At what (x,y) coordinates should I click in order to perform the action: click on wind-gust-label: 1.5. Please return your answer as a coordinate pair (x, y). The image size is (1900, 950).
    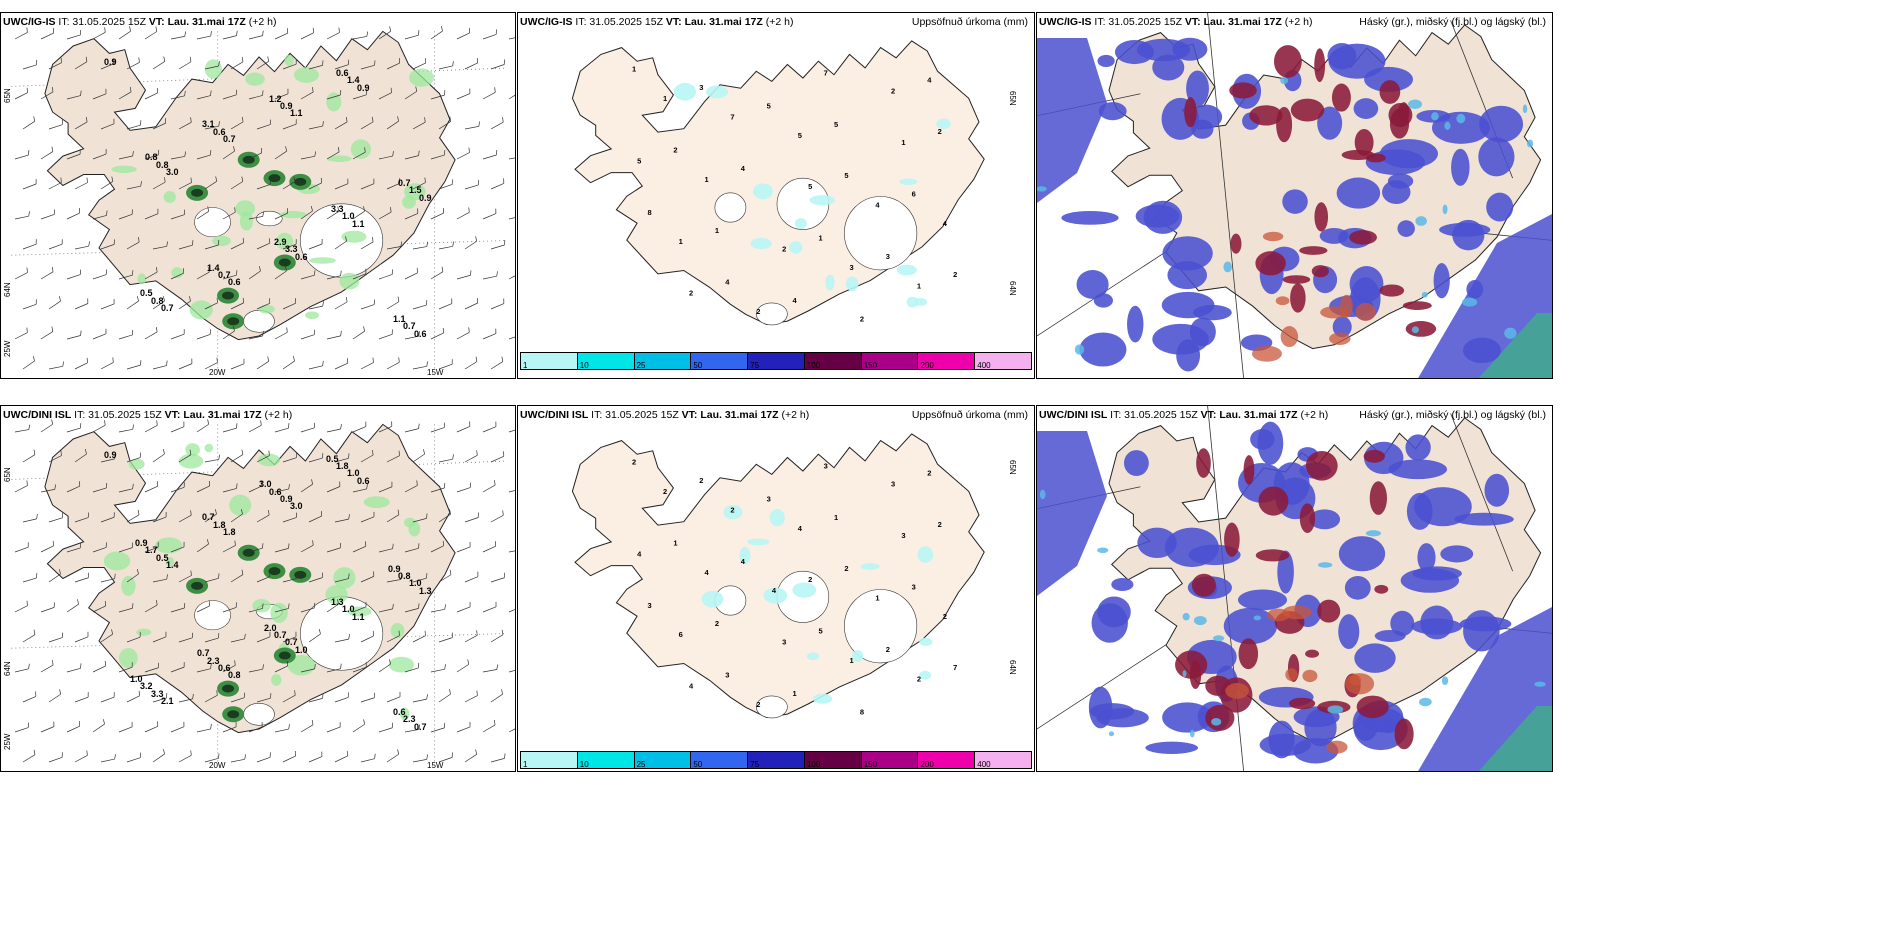
    Looking at the image, I should click on (415, 190).